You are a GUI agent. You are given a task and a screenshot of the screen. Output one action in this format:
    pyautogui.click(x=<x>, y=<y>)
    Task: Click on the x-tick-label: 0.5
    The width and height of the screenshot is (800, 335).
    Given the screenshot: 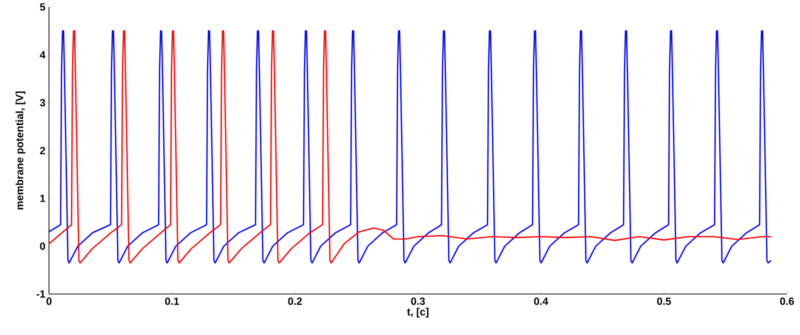 What is the action you would take?
    pyautogui.click(x=664, y=301)
    